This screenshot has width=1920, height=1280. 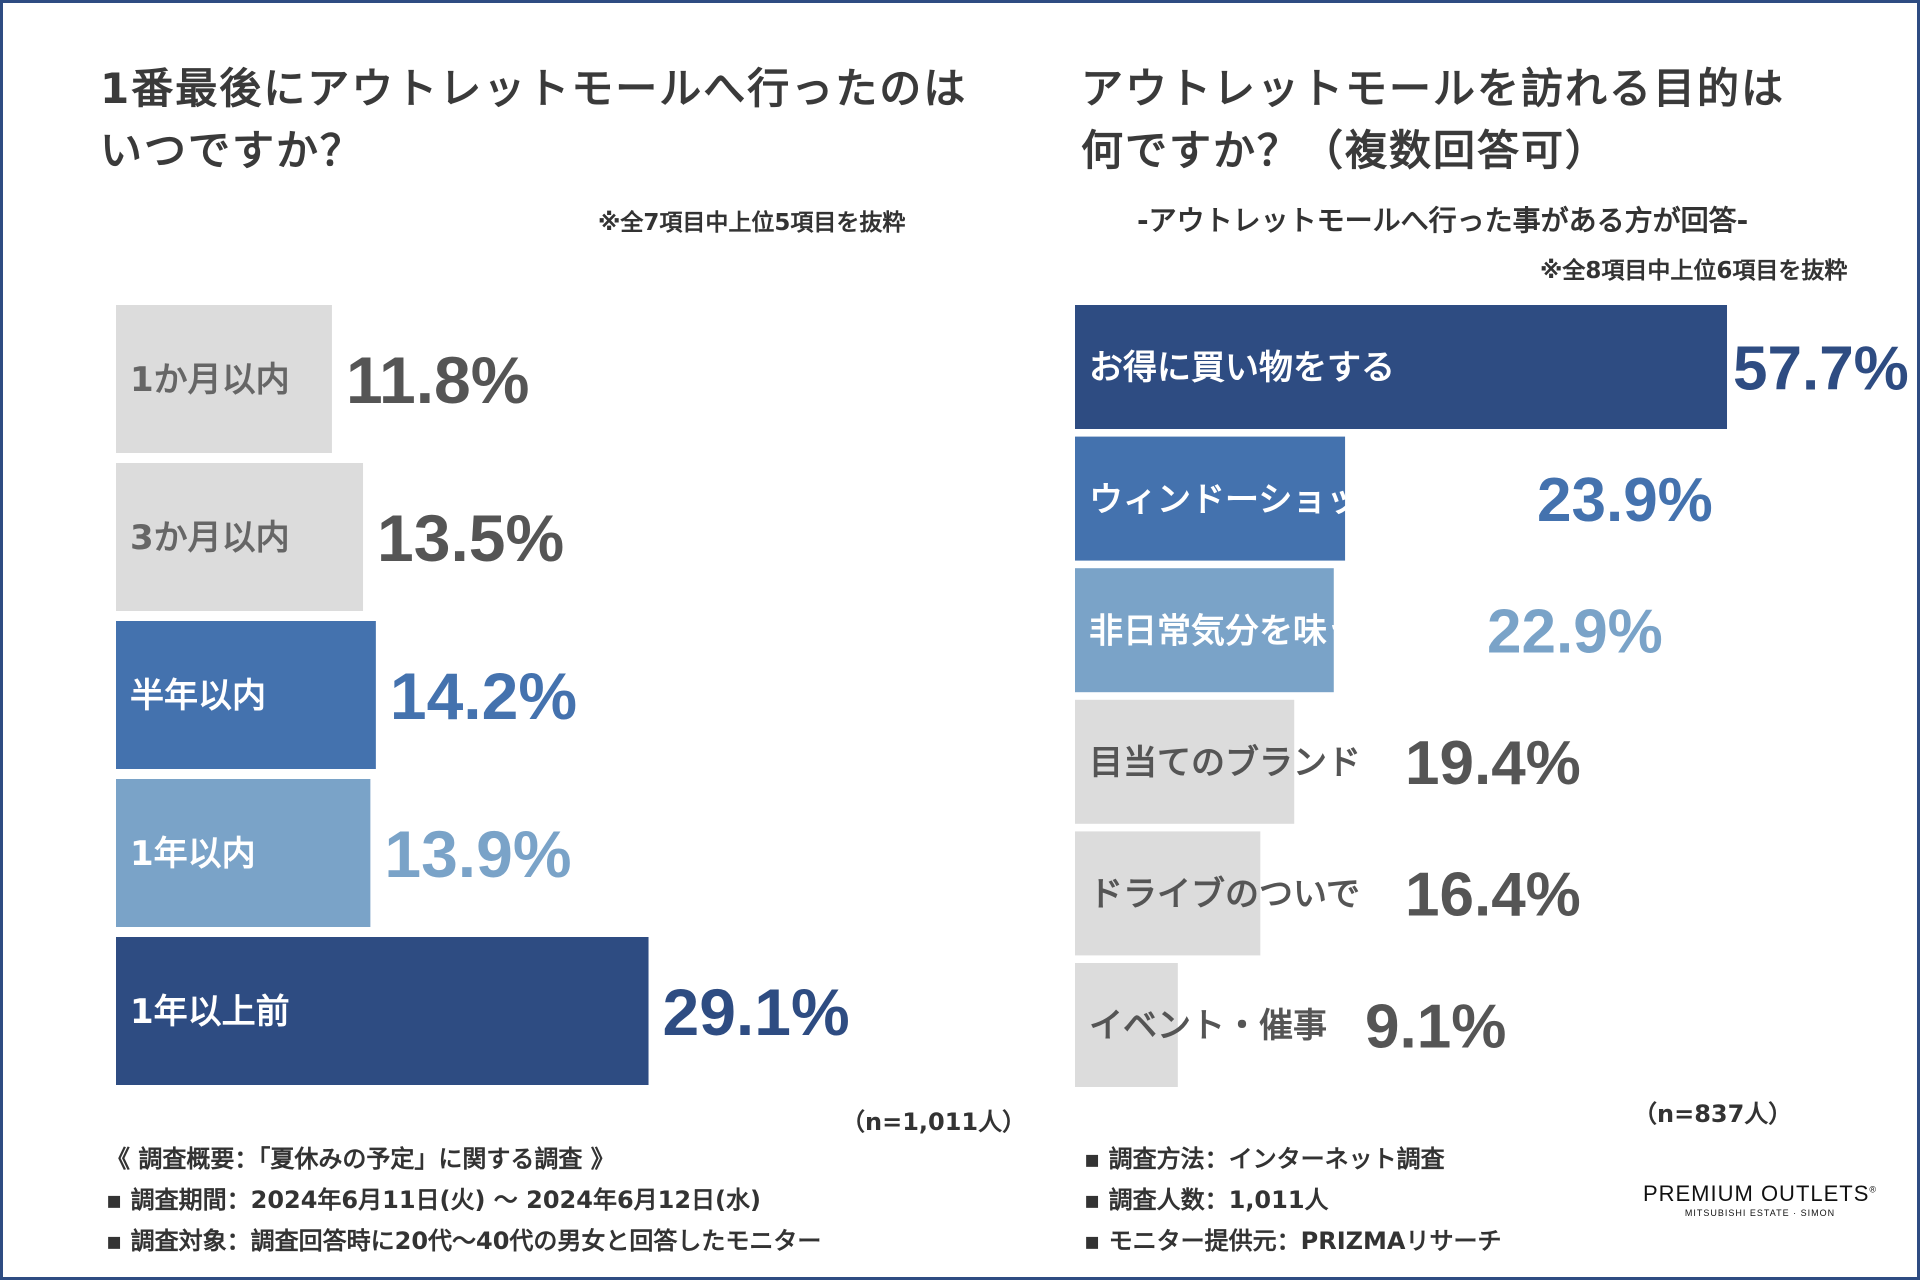 What do you see at coordinates (210, 1012) in the screenshot?
I see `category-label-0-4: 1年以上前` at bounding box center [210, 1012].